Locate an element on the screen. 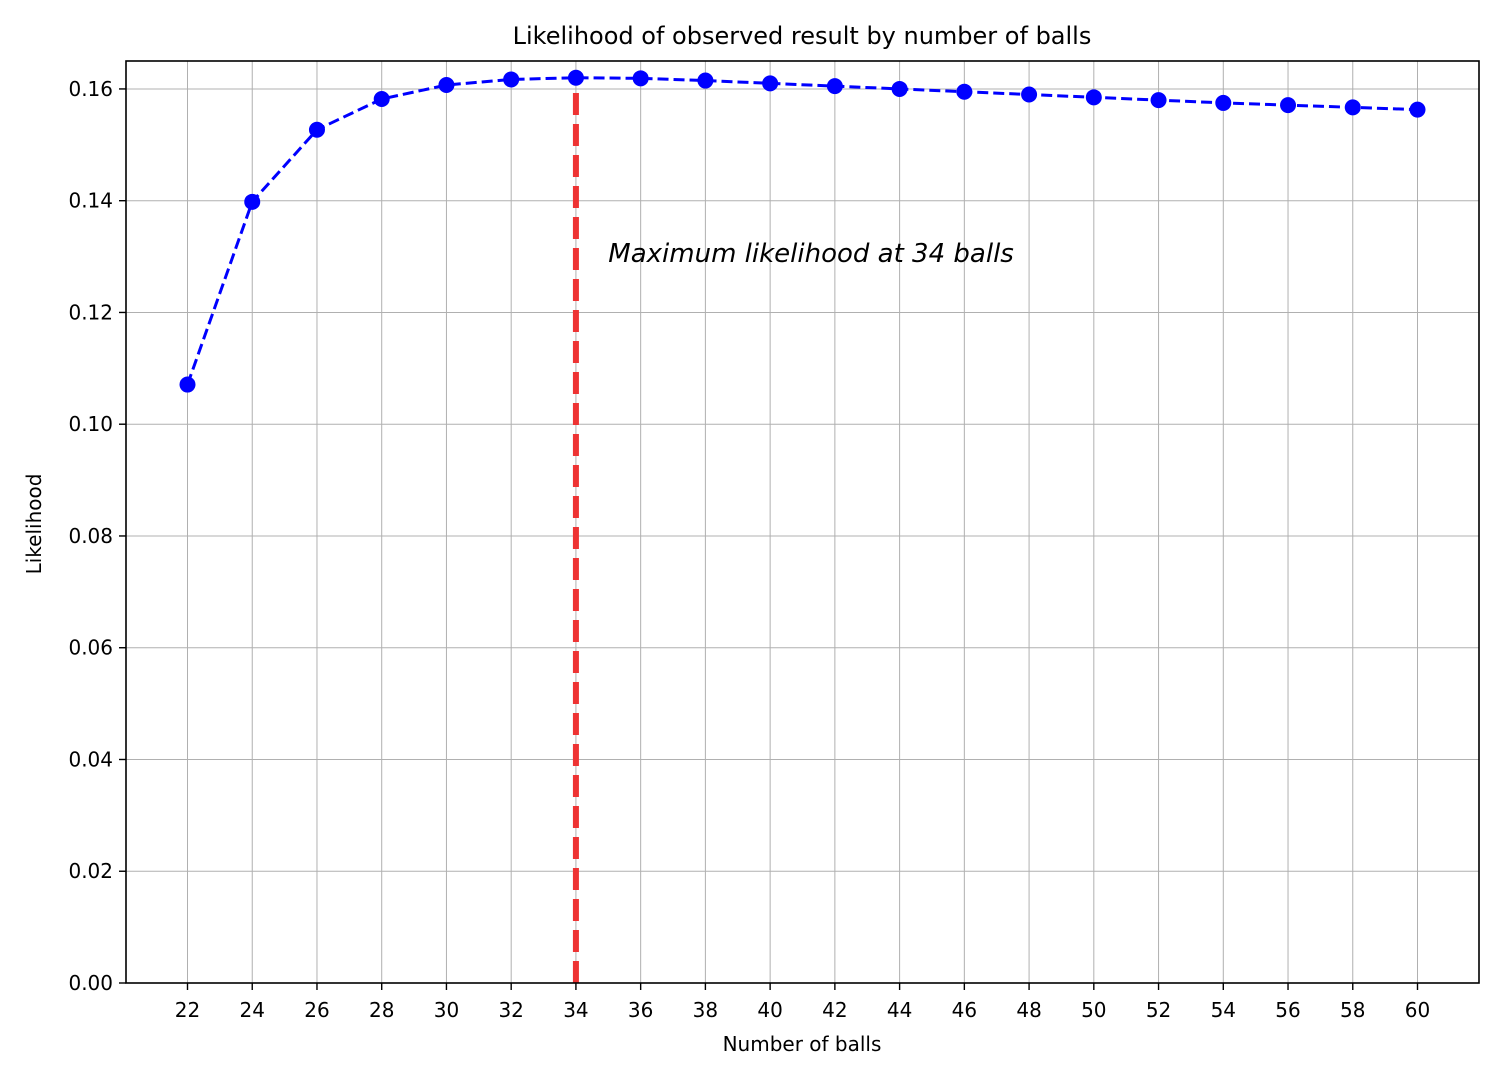 The height and width of the screenshot is (1066, 1496). y-tick-label: 0.16 is located at coordinates (90, 89).